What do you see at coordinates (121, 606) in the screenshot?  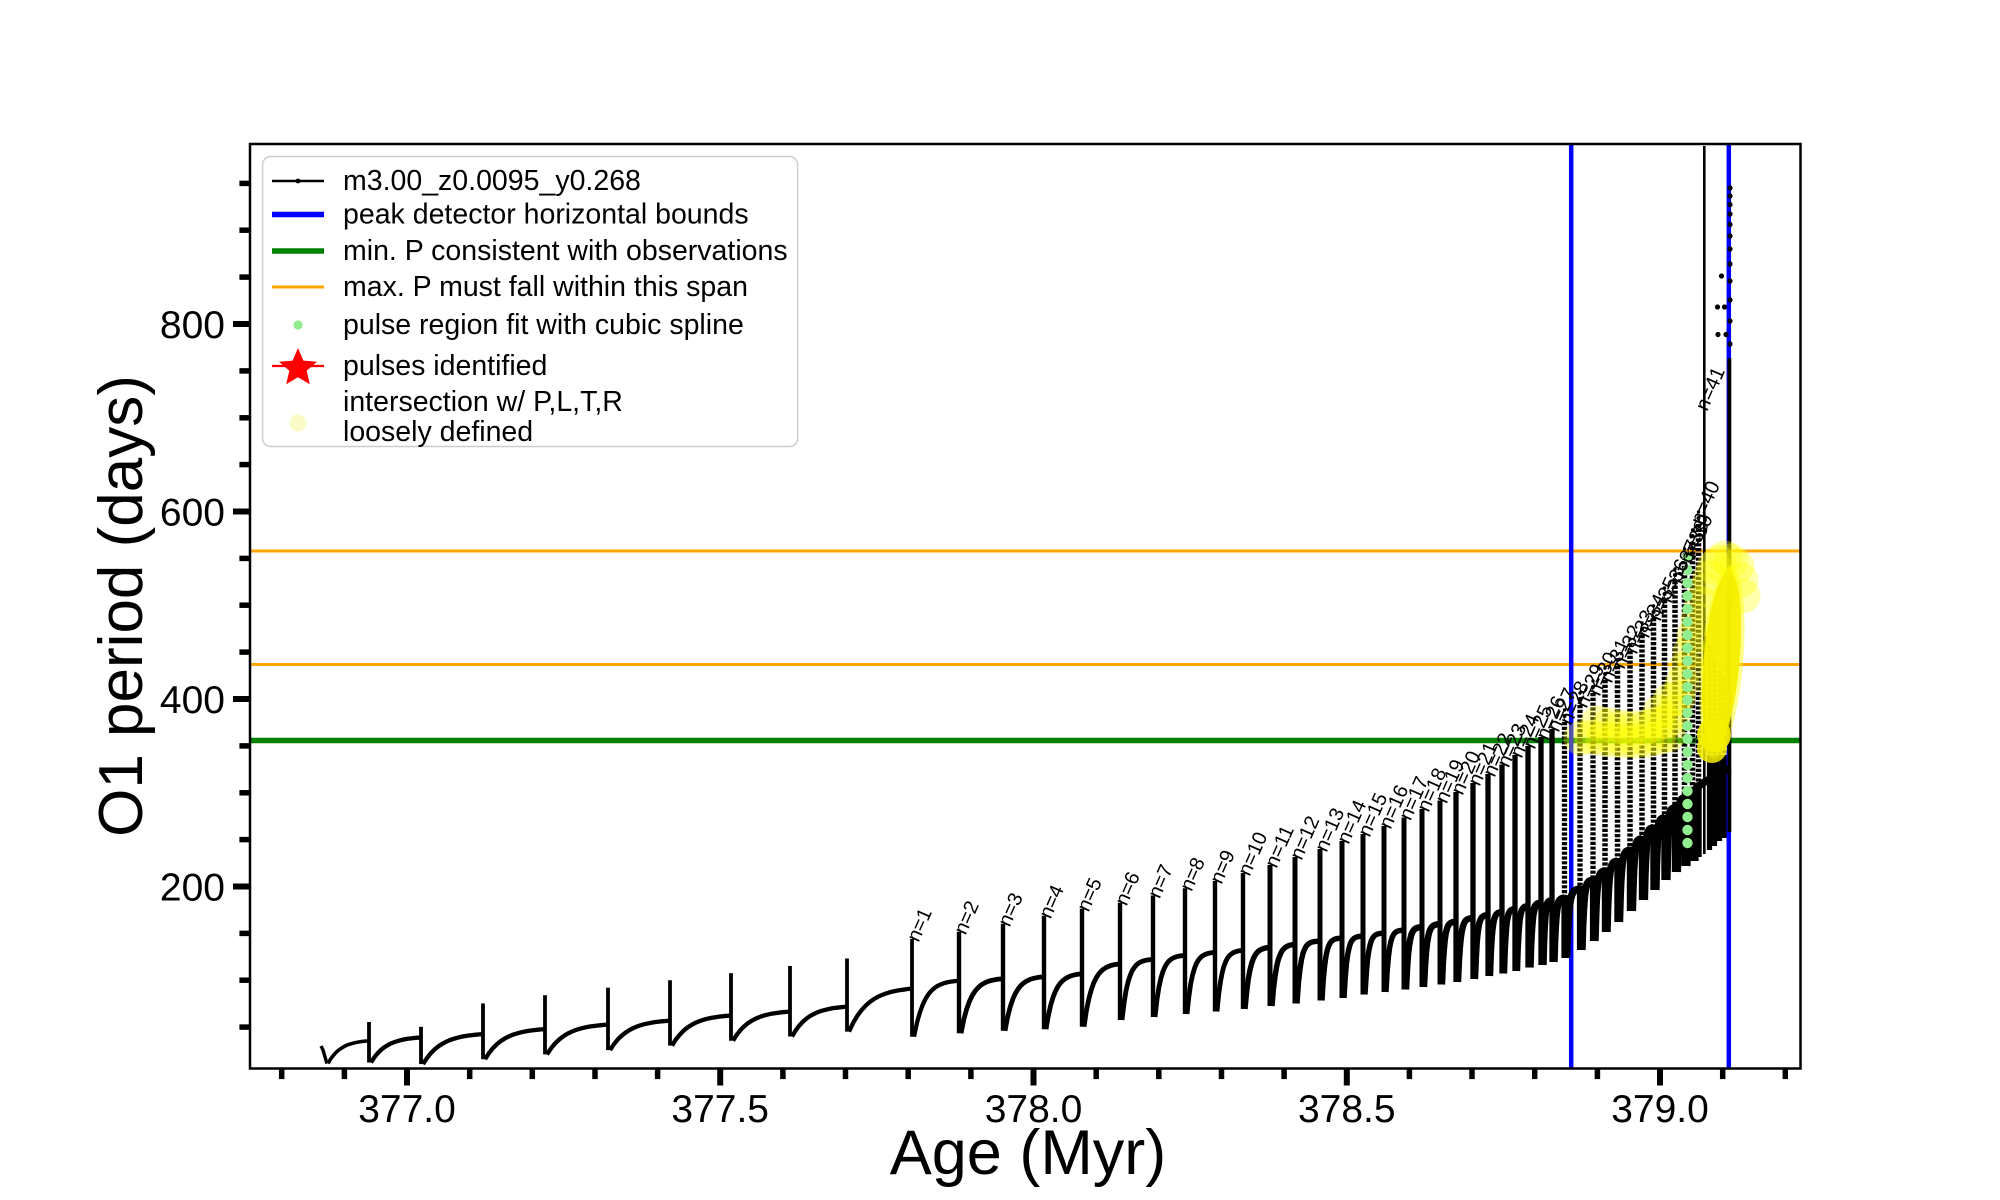 I see `svg-text: O1 period (days)` at bounding box center [121, 606].